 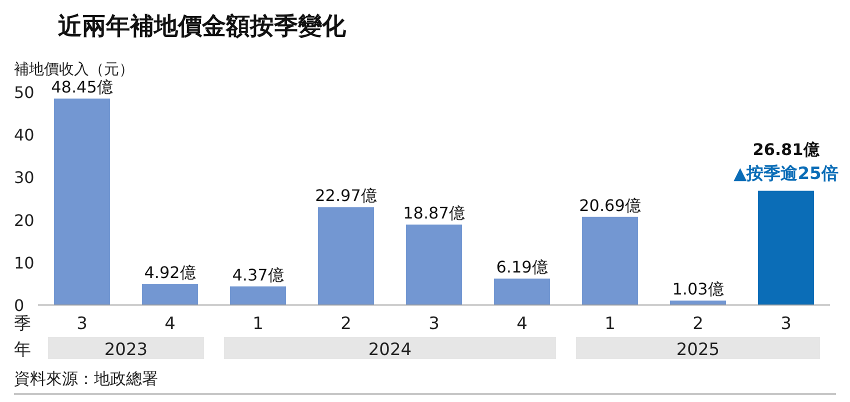 I want to click on data-label: 4.37億, so click(x=258, y=274).